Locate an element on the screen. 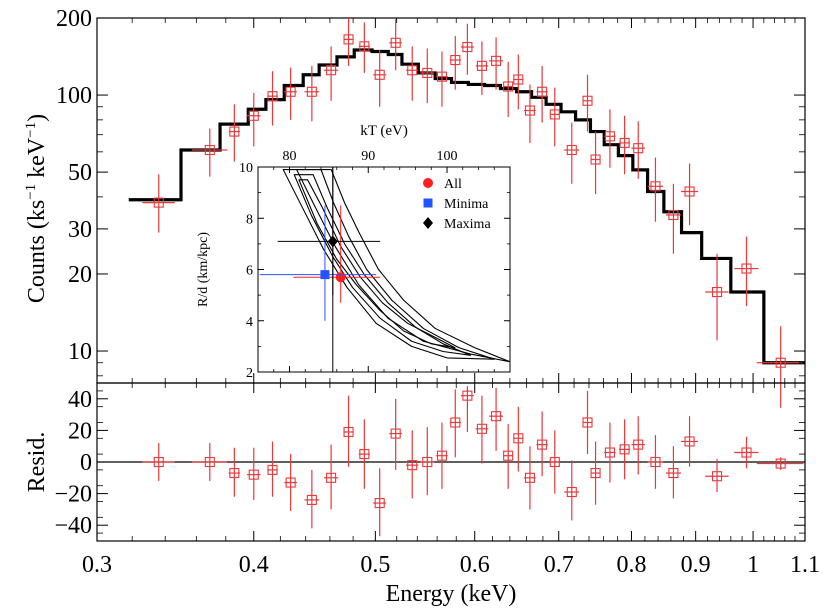 The image size is (830, 608). legend-label-maxima: Maxima is located at coordinates (467, 224).